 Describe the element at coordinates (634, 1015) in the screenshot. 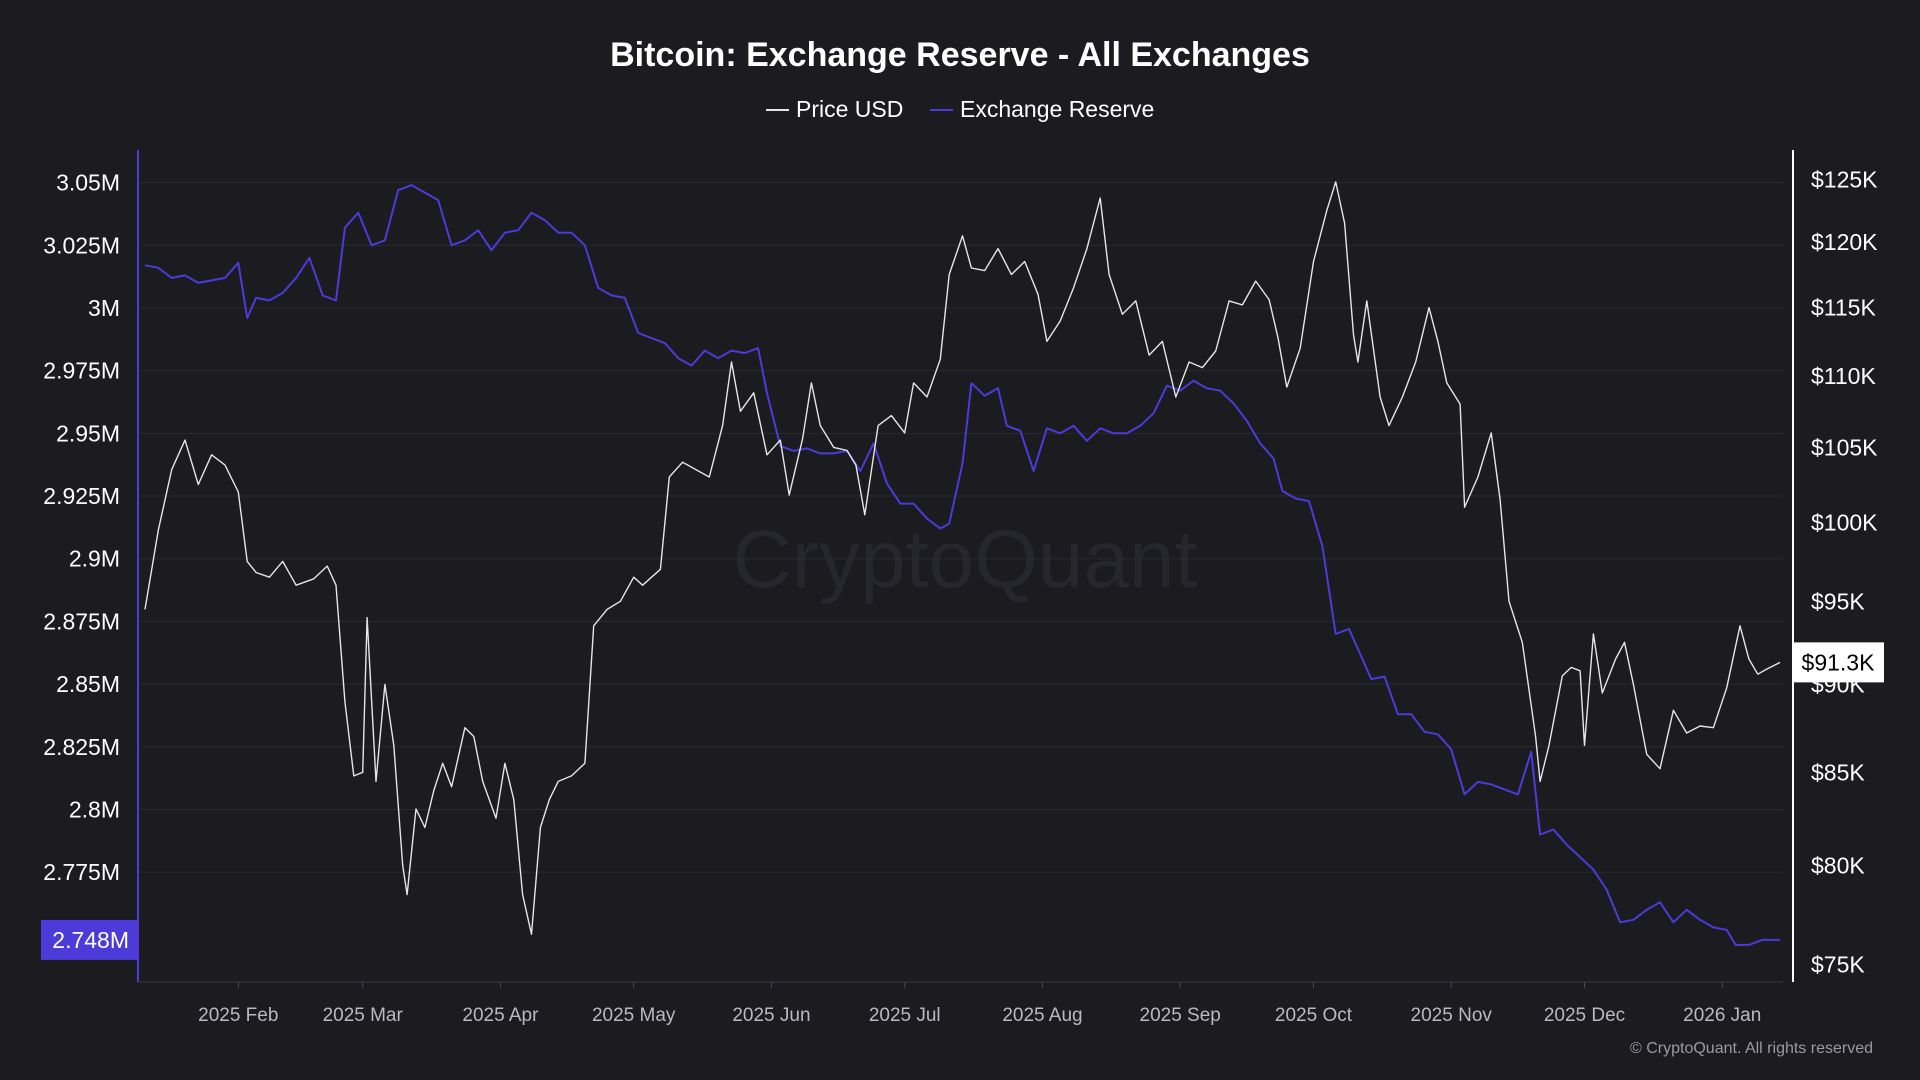

I see `x-tick-label: 2025 May` at that location.